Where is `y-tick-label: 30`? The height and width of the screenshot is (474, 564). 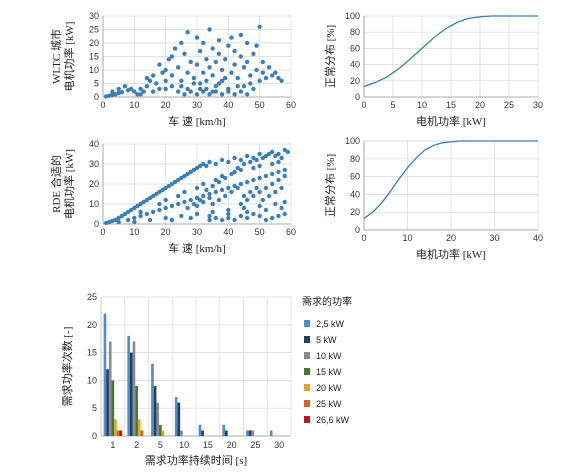 y-tick-label: 30 is located at coordinates (94, 164).